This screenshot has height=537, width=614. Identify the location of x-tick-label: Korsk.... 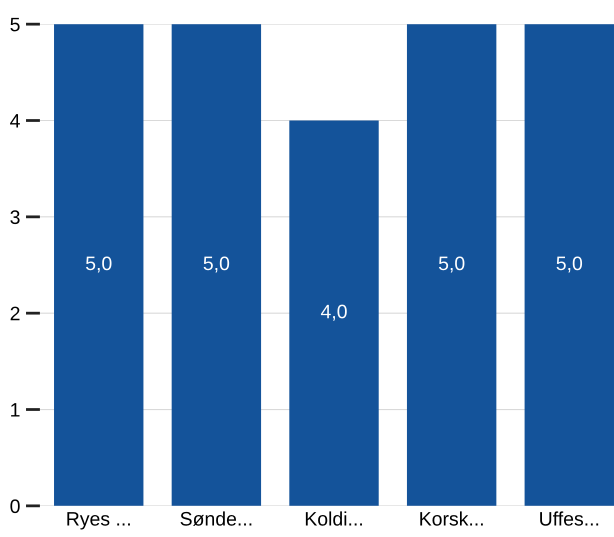
(451, 518).